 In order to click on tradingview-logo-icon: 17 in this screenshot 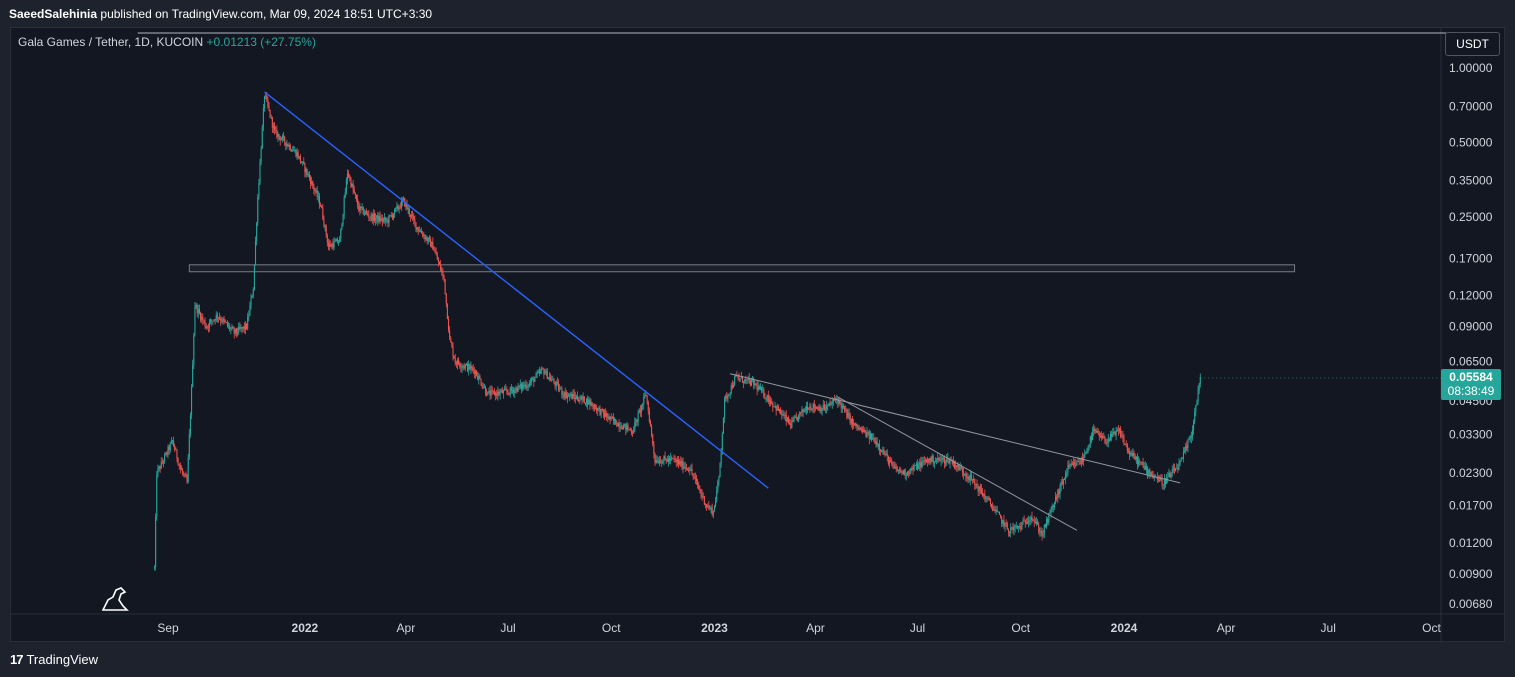, I will do `click(17, 659)`.